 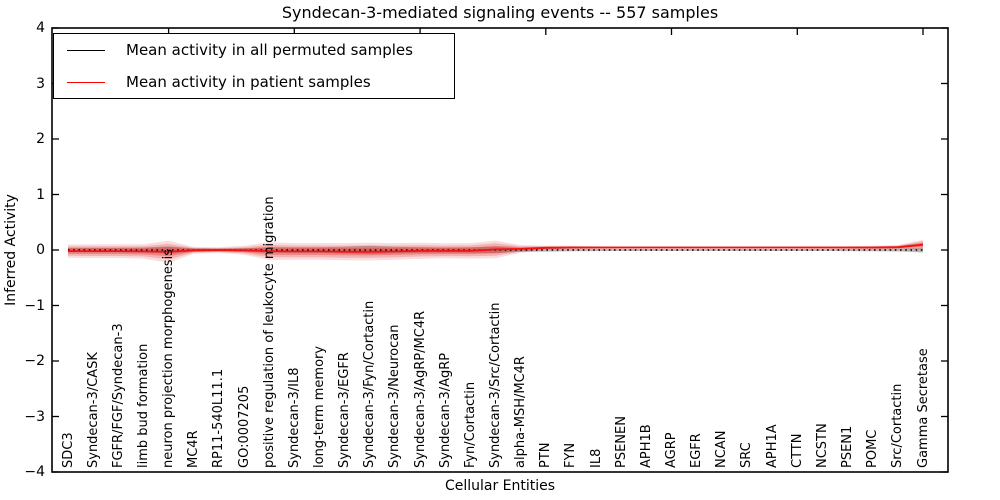 What do you see at coordinates (370, 384) in the screenshot?
I see `x-tick-label: Syndecan-3/Fyn/Cortactin` at bounding box center [370, 384].